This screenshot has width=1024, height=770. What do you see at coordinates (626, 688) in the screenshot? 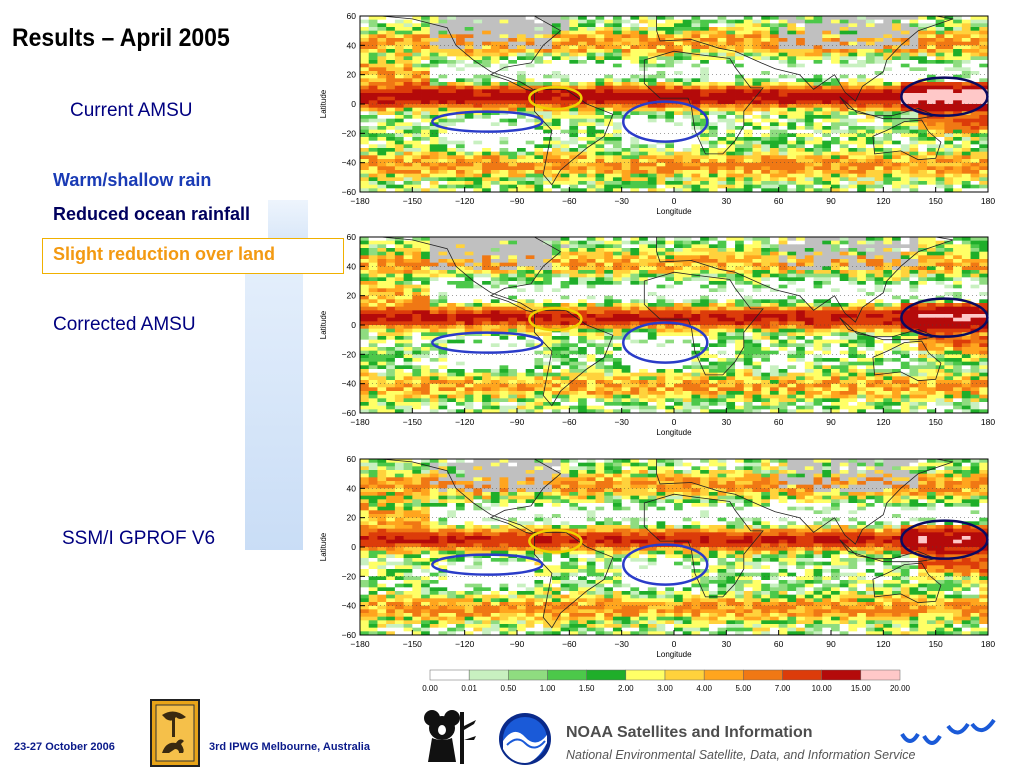
I see `colorbar-tick: 2.00` at bounding box center [626, 688].